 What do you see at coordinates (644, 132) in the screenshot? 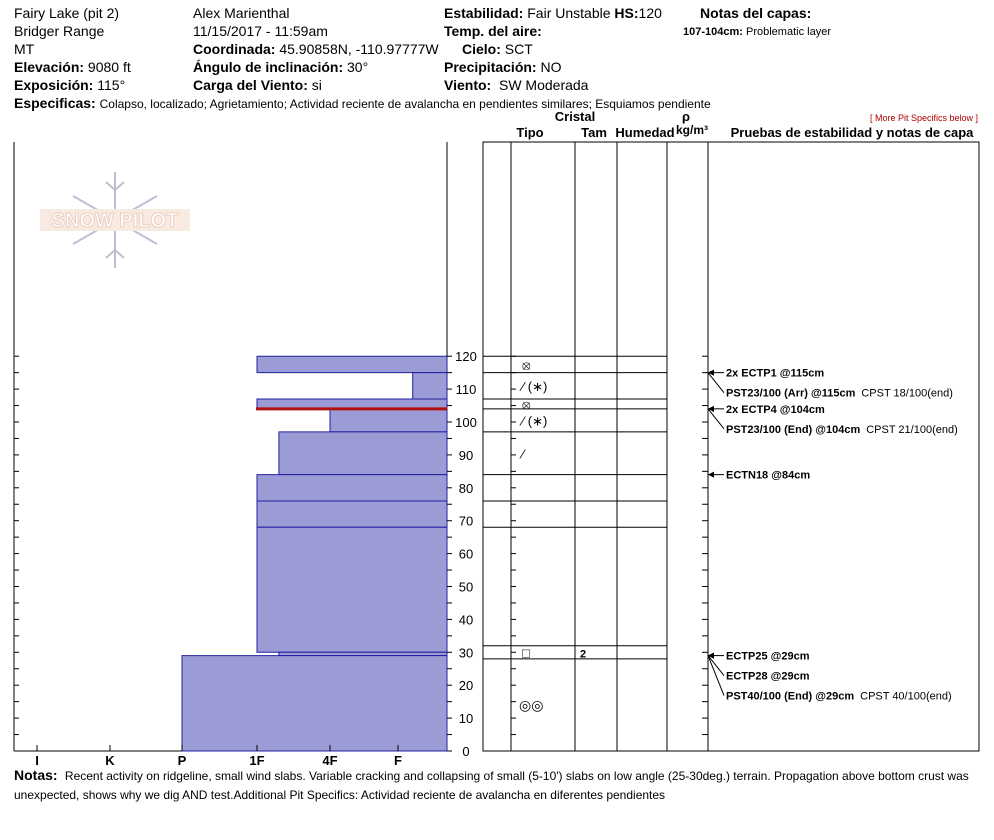
I see `humedad-header: Humedad` at bounding box center [644, 132].